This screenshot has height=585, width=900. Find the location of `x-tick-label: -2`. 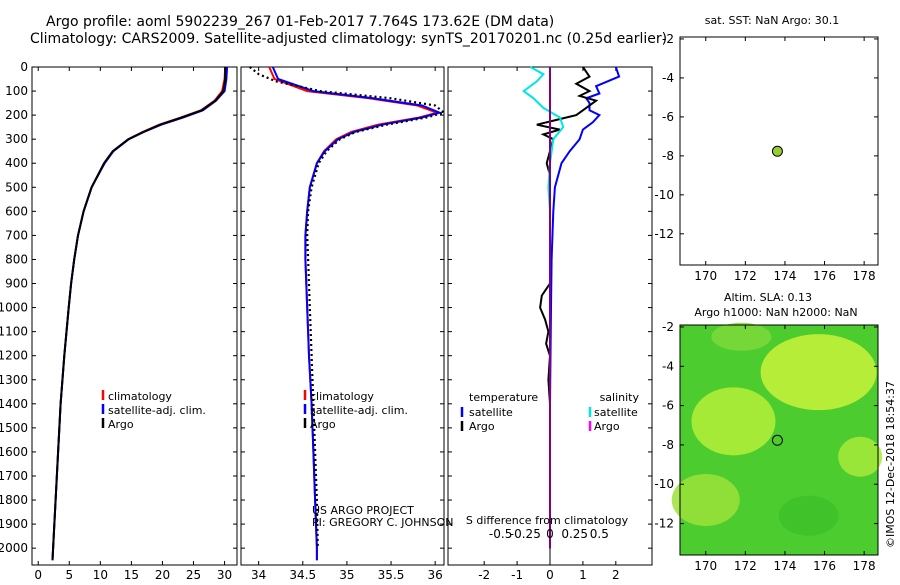

x-tick-label: -2 is located at coordinates (484, 574).